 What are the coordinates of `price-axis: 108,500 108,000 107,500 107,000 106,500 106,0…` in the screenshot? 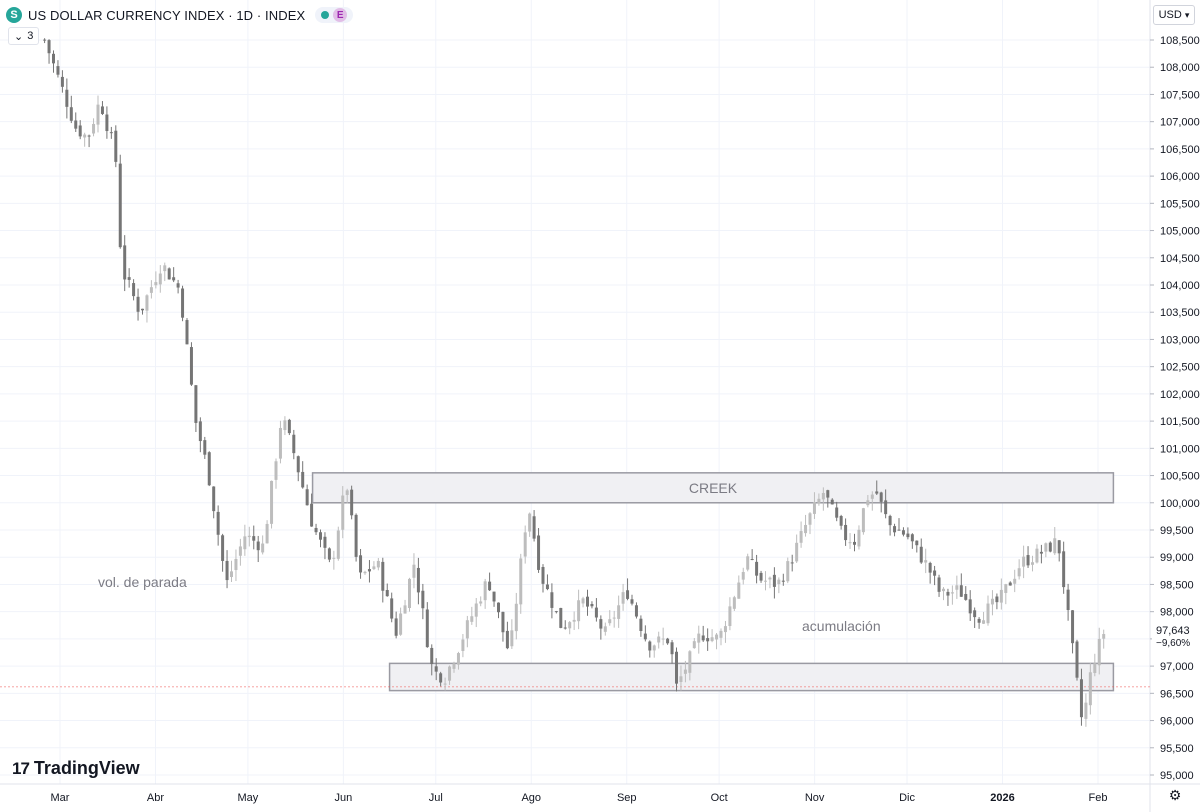 It's located at (1175, 408).